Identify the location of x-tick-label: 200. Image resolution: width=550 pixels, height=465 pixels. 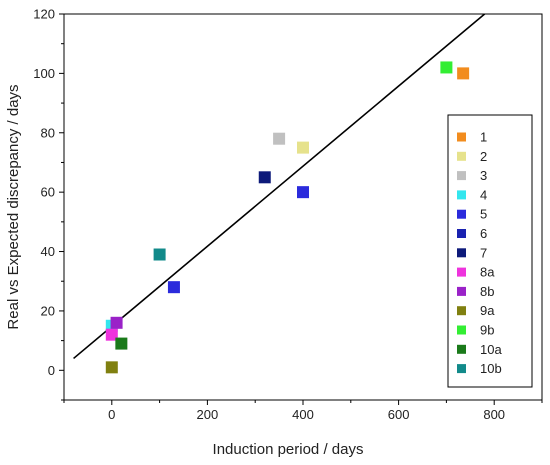
(208, 414).